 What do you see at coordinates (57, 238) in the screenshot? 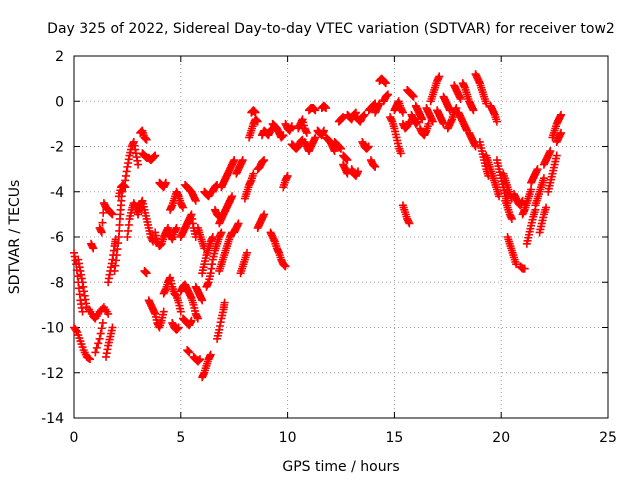
I see `y-tick-label: -6` at bounding box center [57, 238].